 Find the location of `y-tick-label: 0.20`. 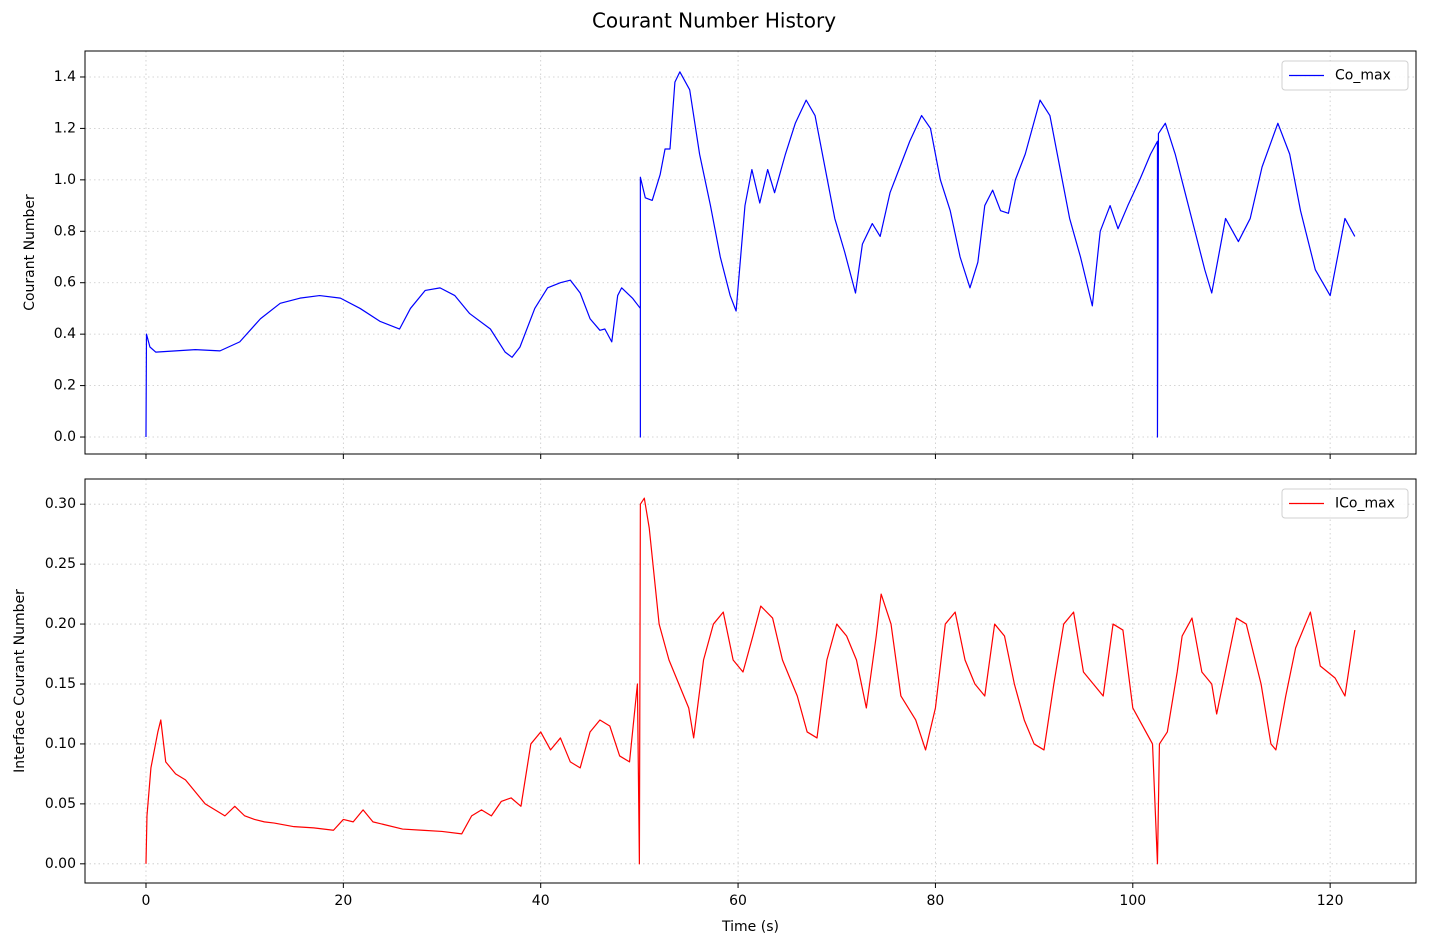

y-tick-label: 0.20 is located at coordinates (60, 624).